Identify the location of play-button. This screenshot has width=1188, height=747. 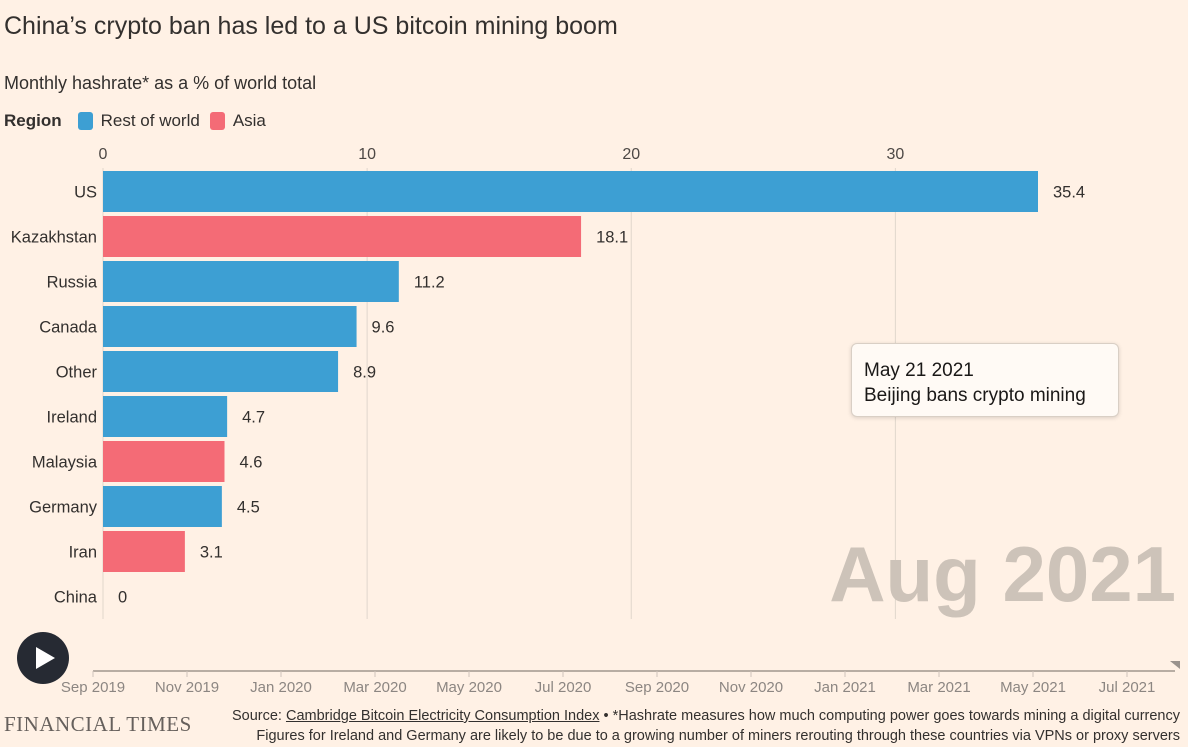
(43, 658).